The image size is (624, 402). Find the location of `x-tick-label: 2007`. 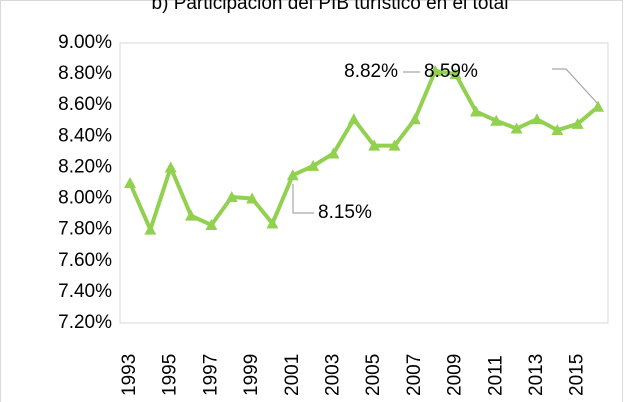

x-tick-label: 2007 is located at coordinates (414, 375).